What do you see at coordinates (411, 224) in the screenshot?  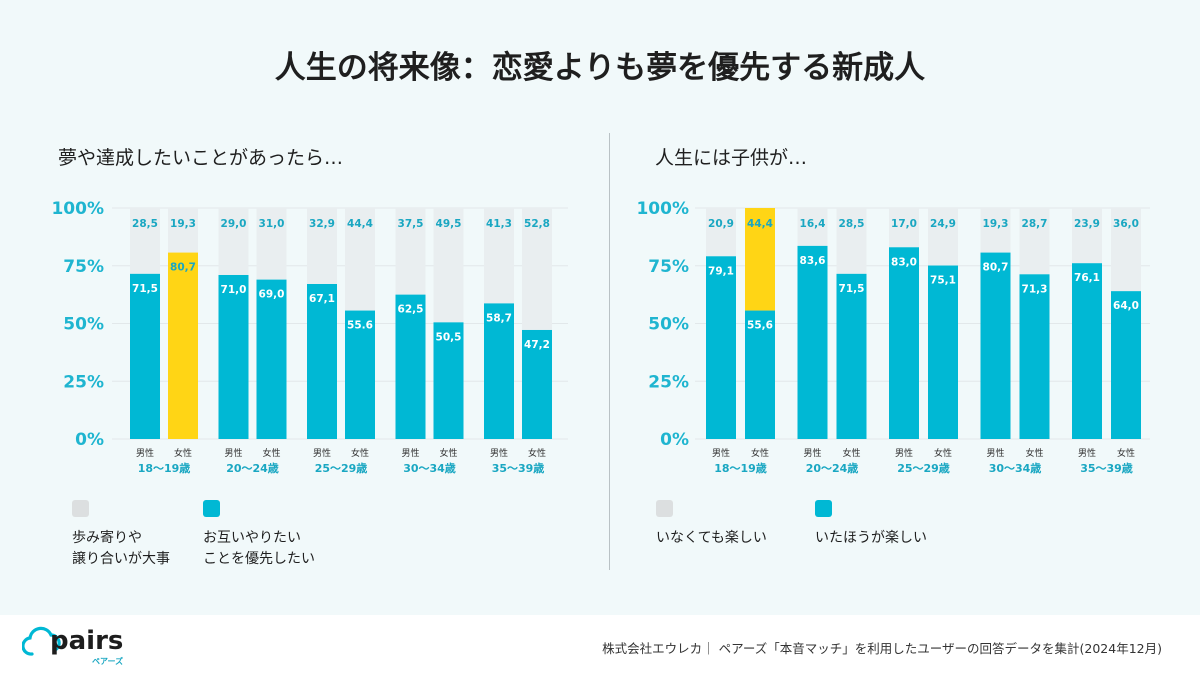 I see `top-value-label: 37,5` at bounding box center [411, 224].